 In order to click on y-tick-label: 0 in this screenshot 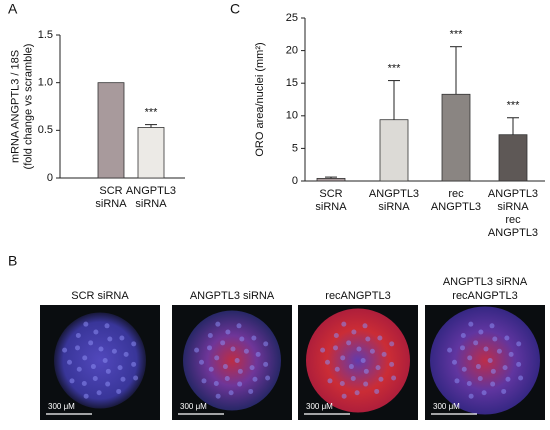, I will do `click(50, 178)`.